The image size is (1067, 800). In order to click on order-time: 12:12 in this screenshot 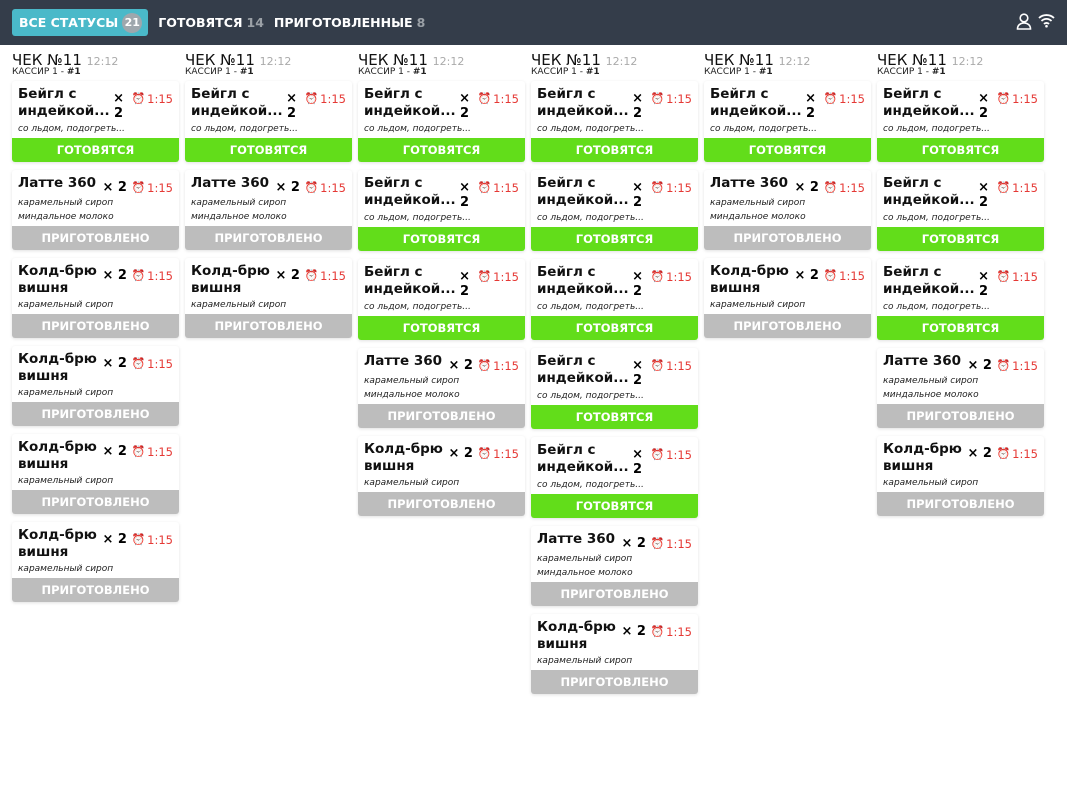, I will do `click(448, 61)`.